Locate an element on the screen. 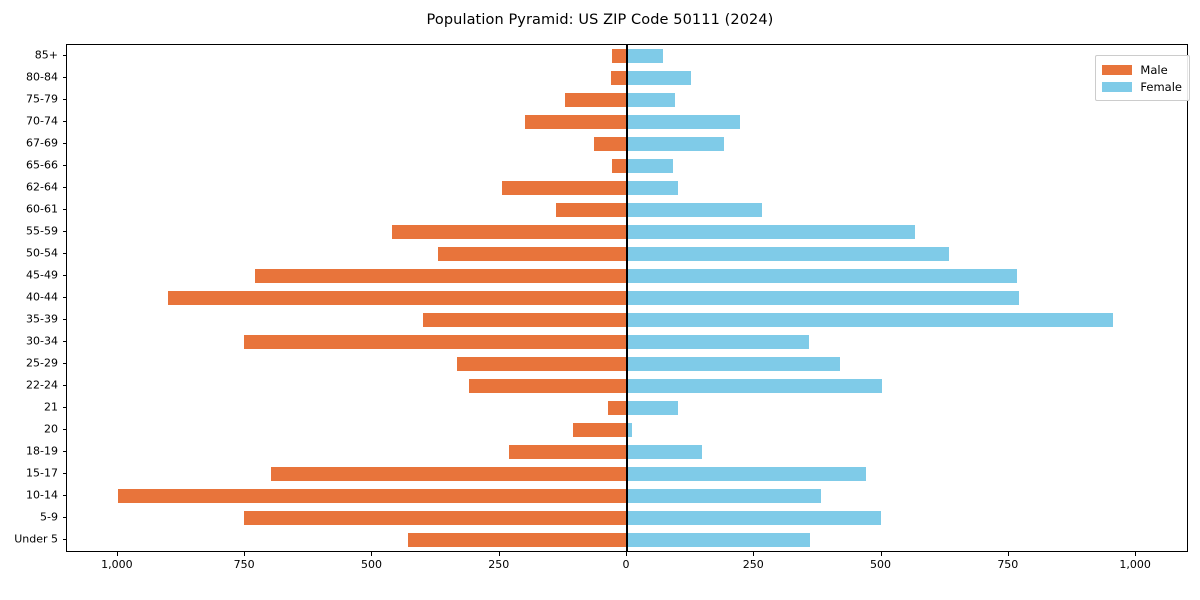  legend-swatch-female-icon is located at coordinates (1117, 86).